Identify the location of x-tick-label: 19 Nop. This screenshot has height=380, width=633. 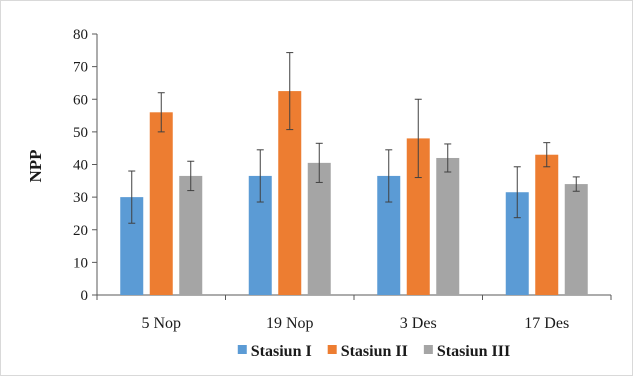
(290, 323).